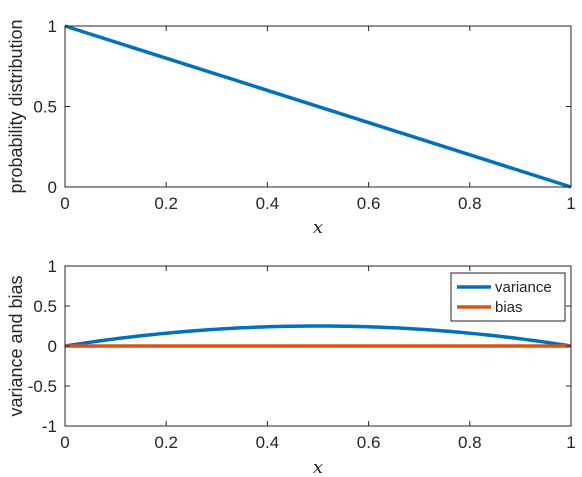  I want to click on legend-box, so click(508, 297).